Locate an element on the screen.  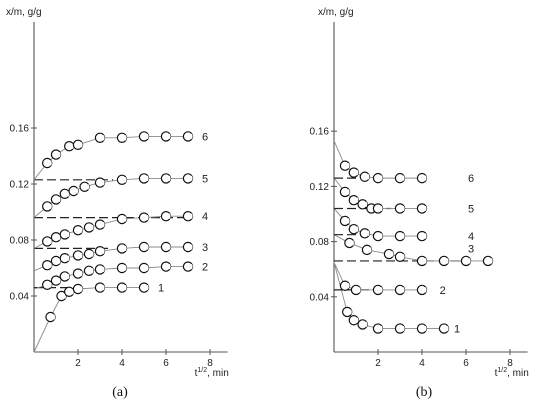
x-tick-label: 8 is located at coordinates (210, 363).